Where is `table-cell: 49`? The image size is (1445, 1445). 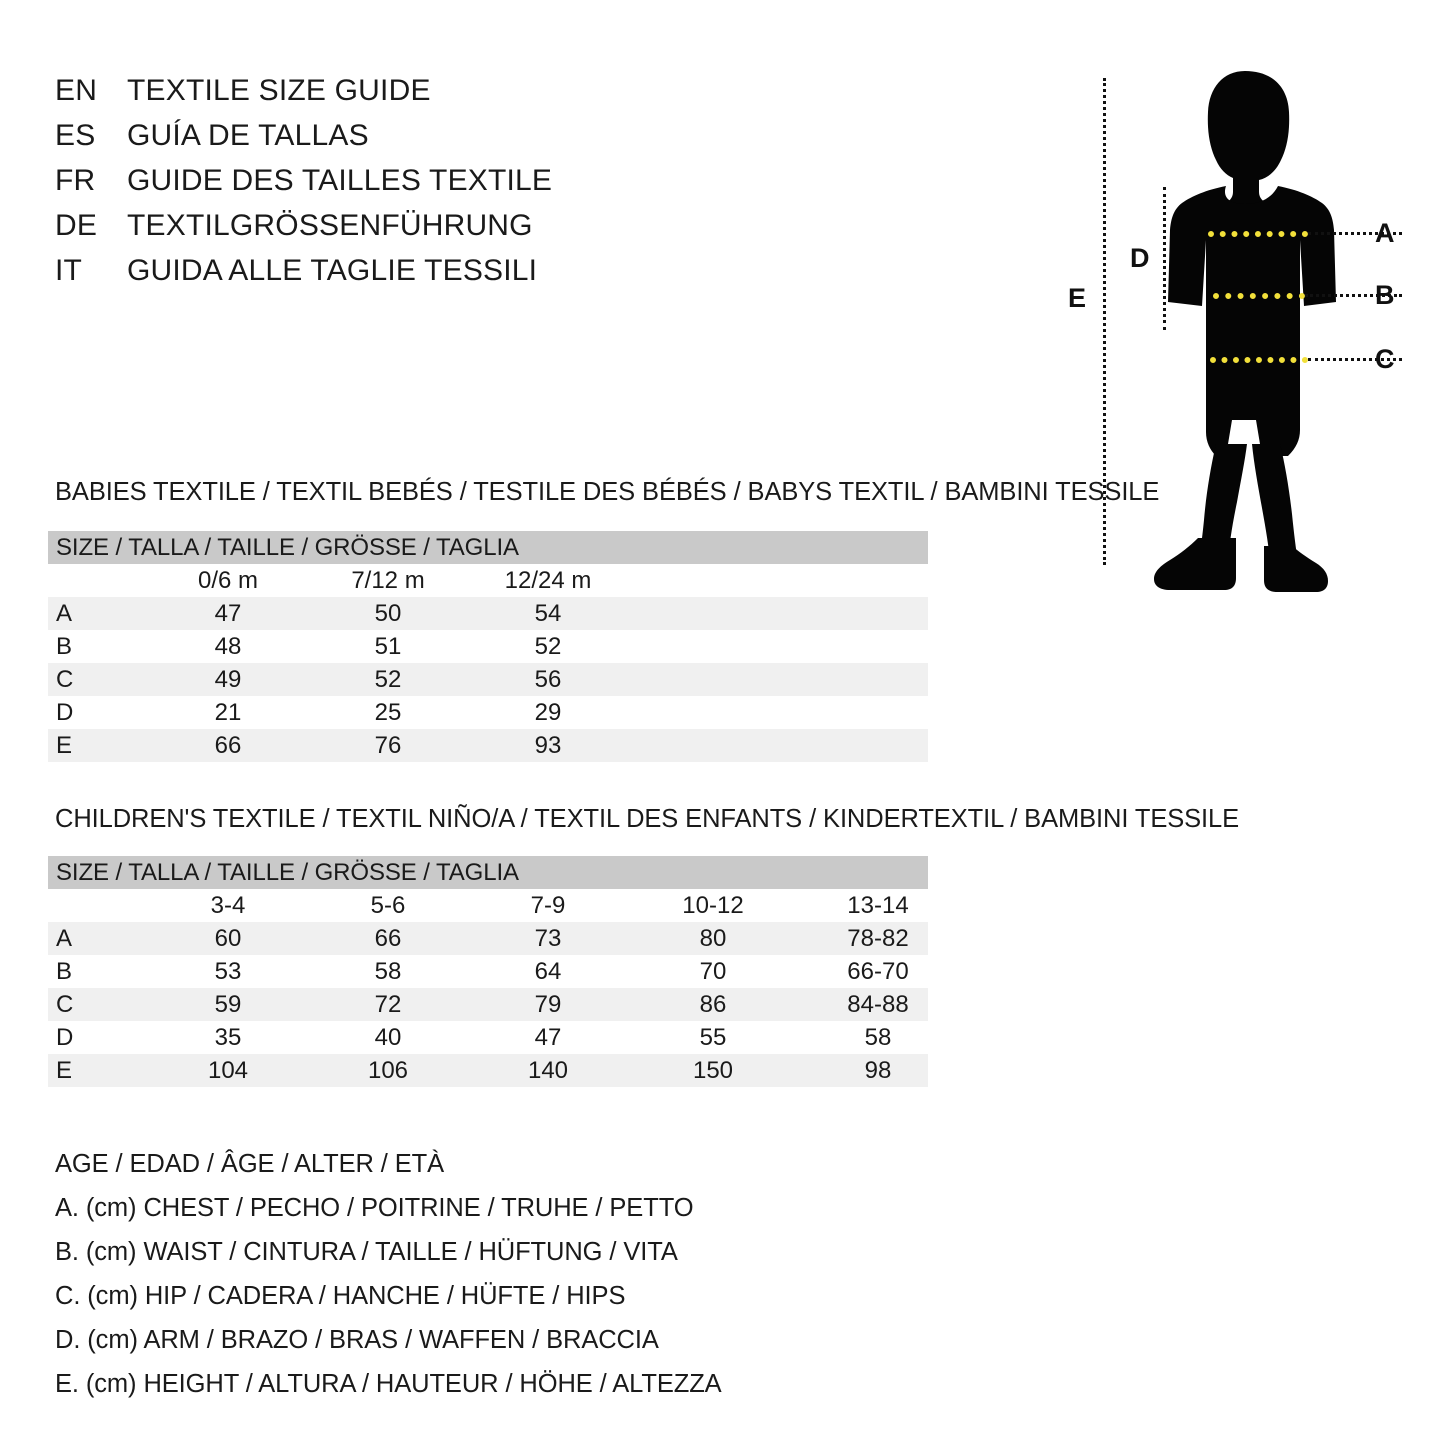
table-cell: 49 is located at coordinates (228, 679).